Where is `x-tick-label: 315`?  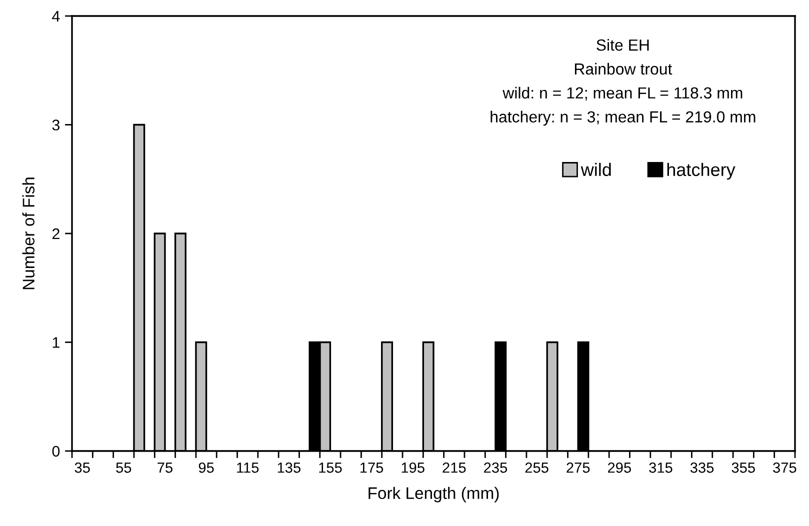 x-tick-label: 315 is located at coordinates (660, 467).